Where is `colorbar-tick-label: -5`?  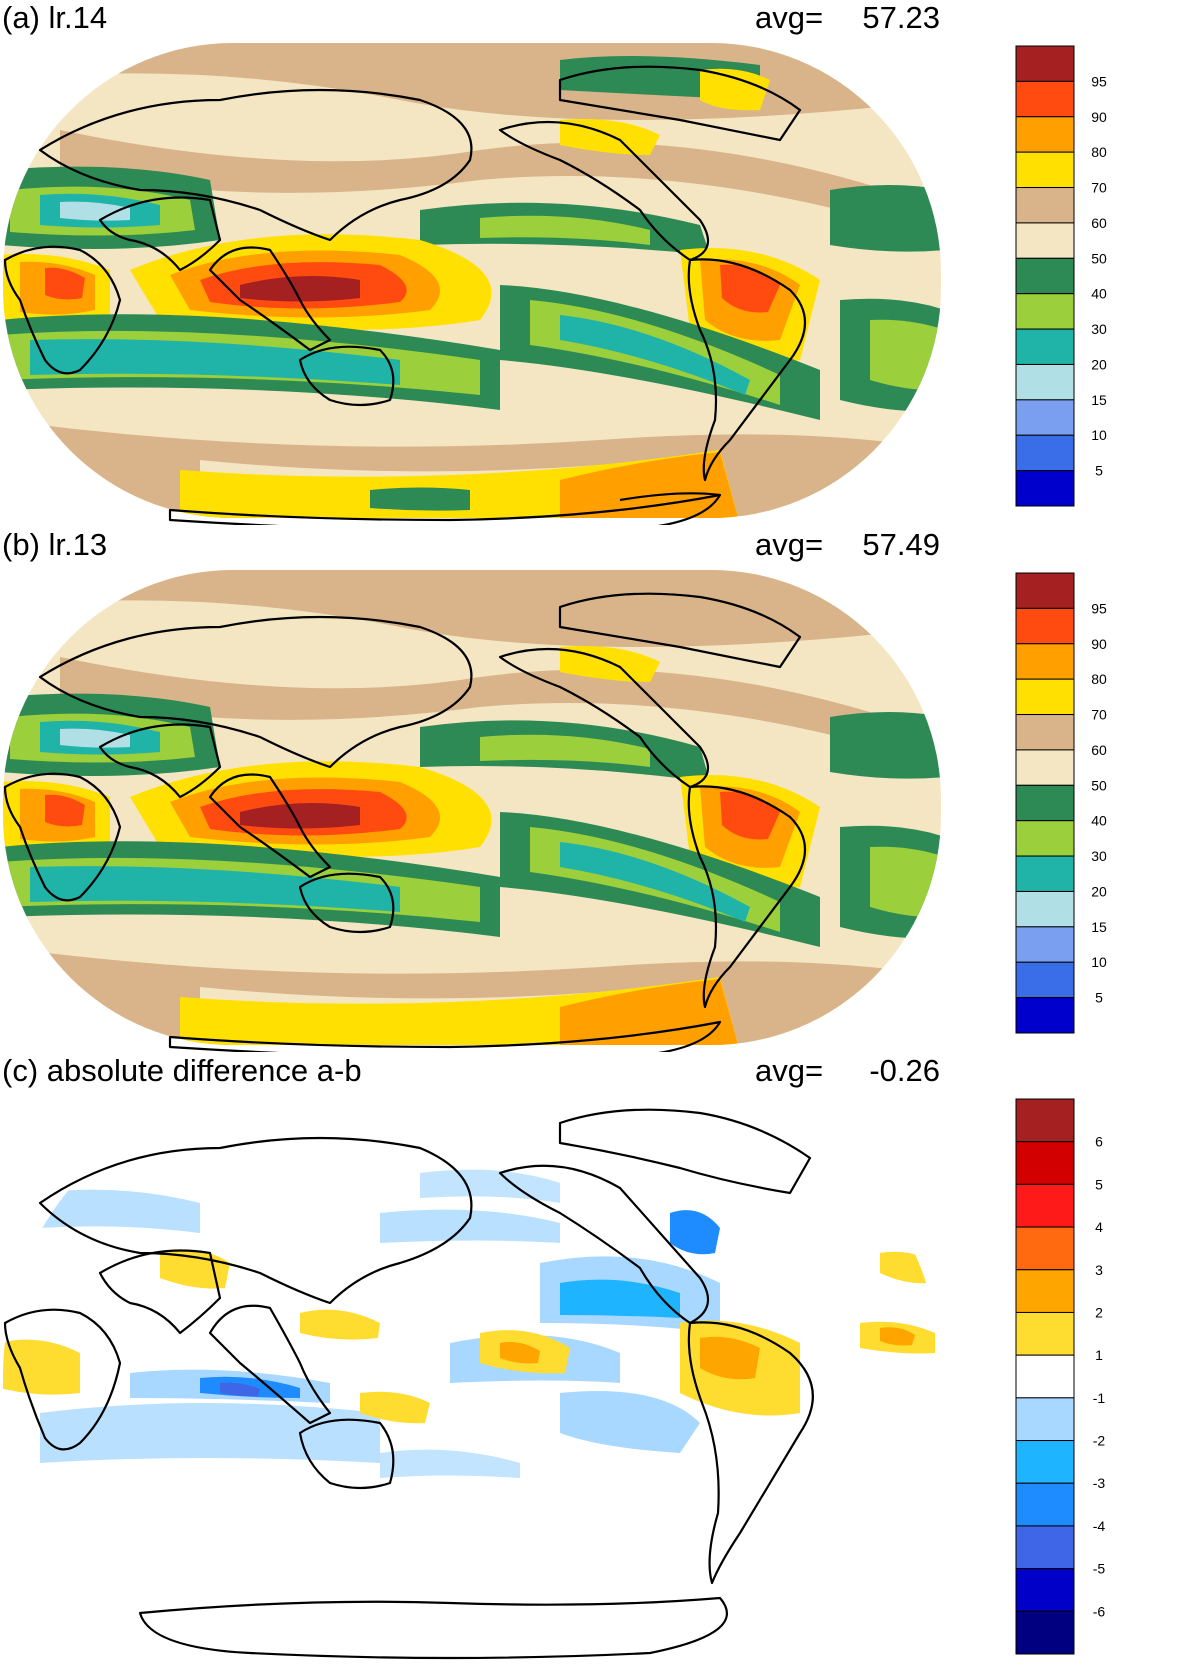 colorbar-tick-label: -5 is located at coordinates (1099, 1569).